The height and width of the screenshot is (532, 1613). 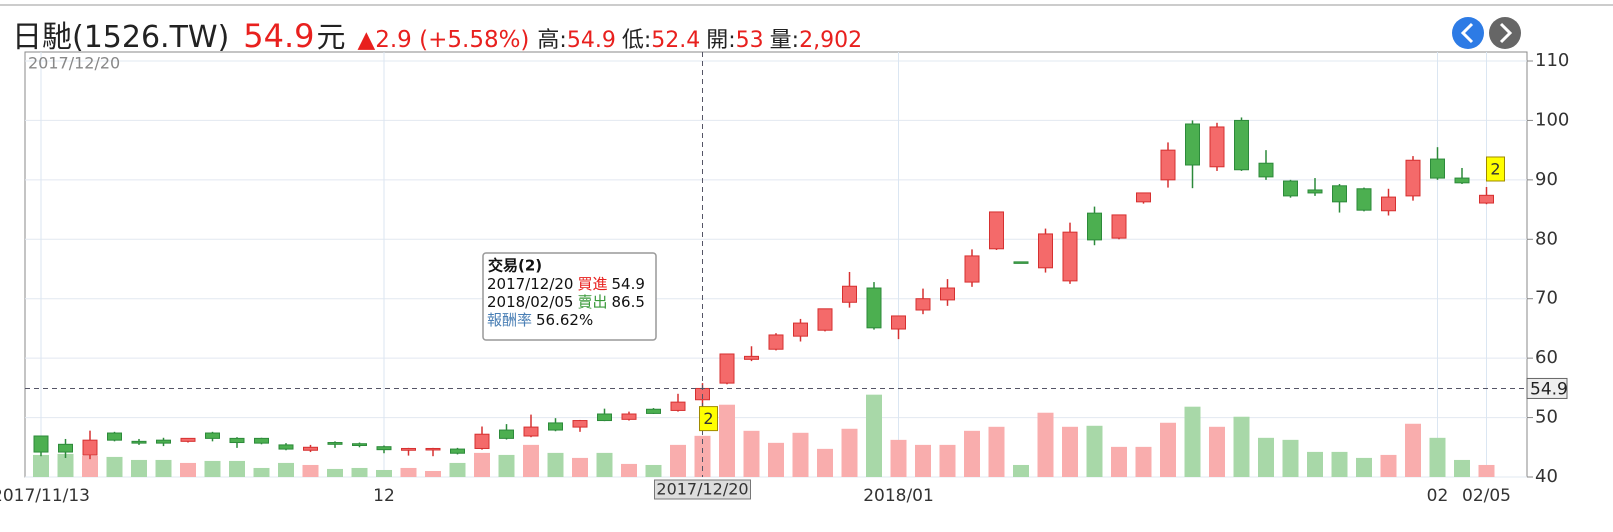 I want to click on tooltip-row: 2018/02/05 賣出 86.5, so click(x=566, y=302).